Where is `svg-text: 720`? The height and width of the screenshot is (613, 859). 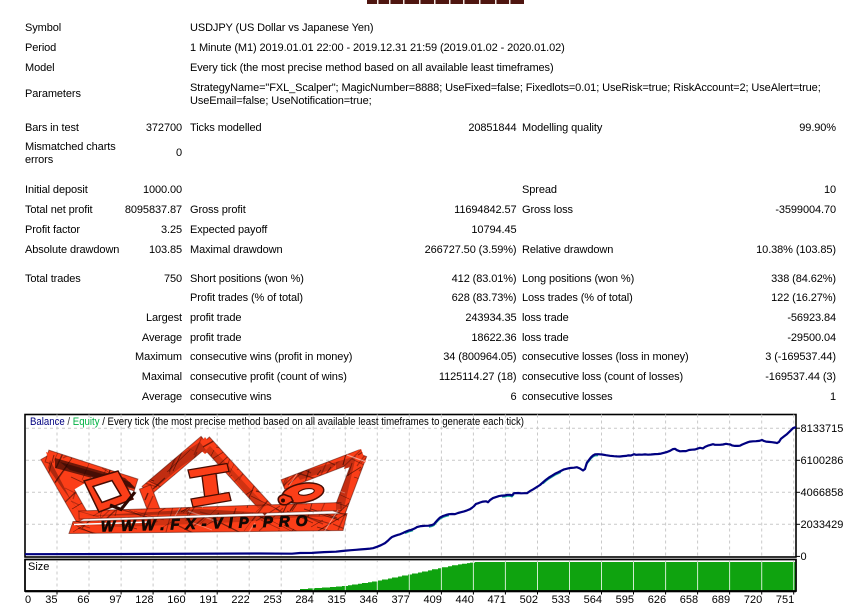 svg-text: 720 is located at coordinates (753, 600).